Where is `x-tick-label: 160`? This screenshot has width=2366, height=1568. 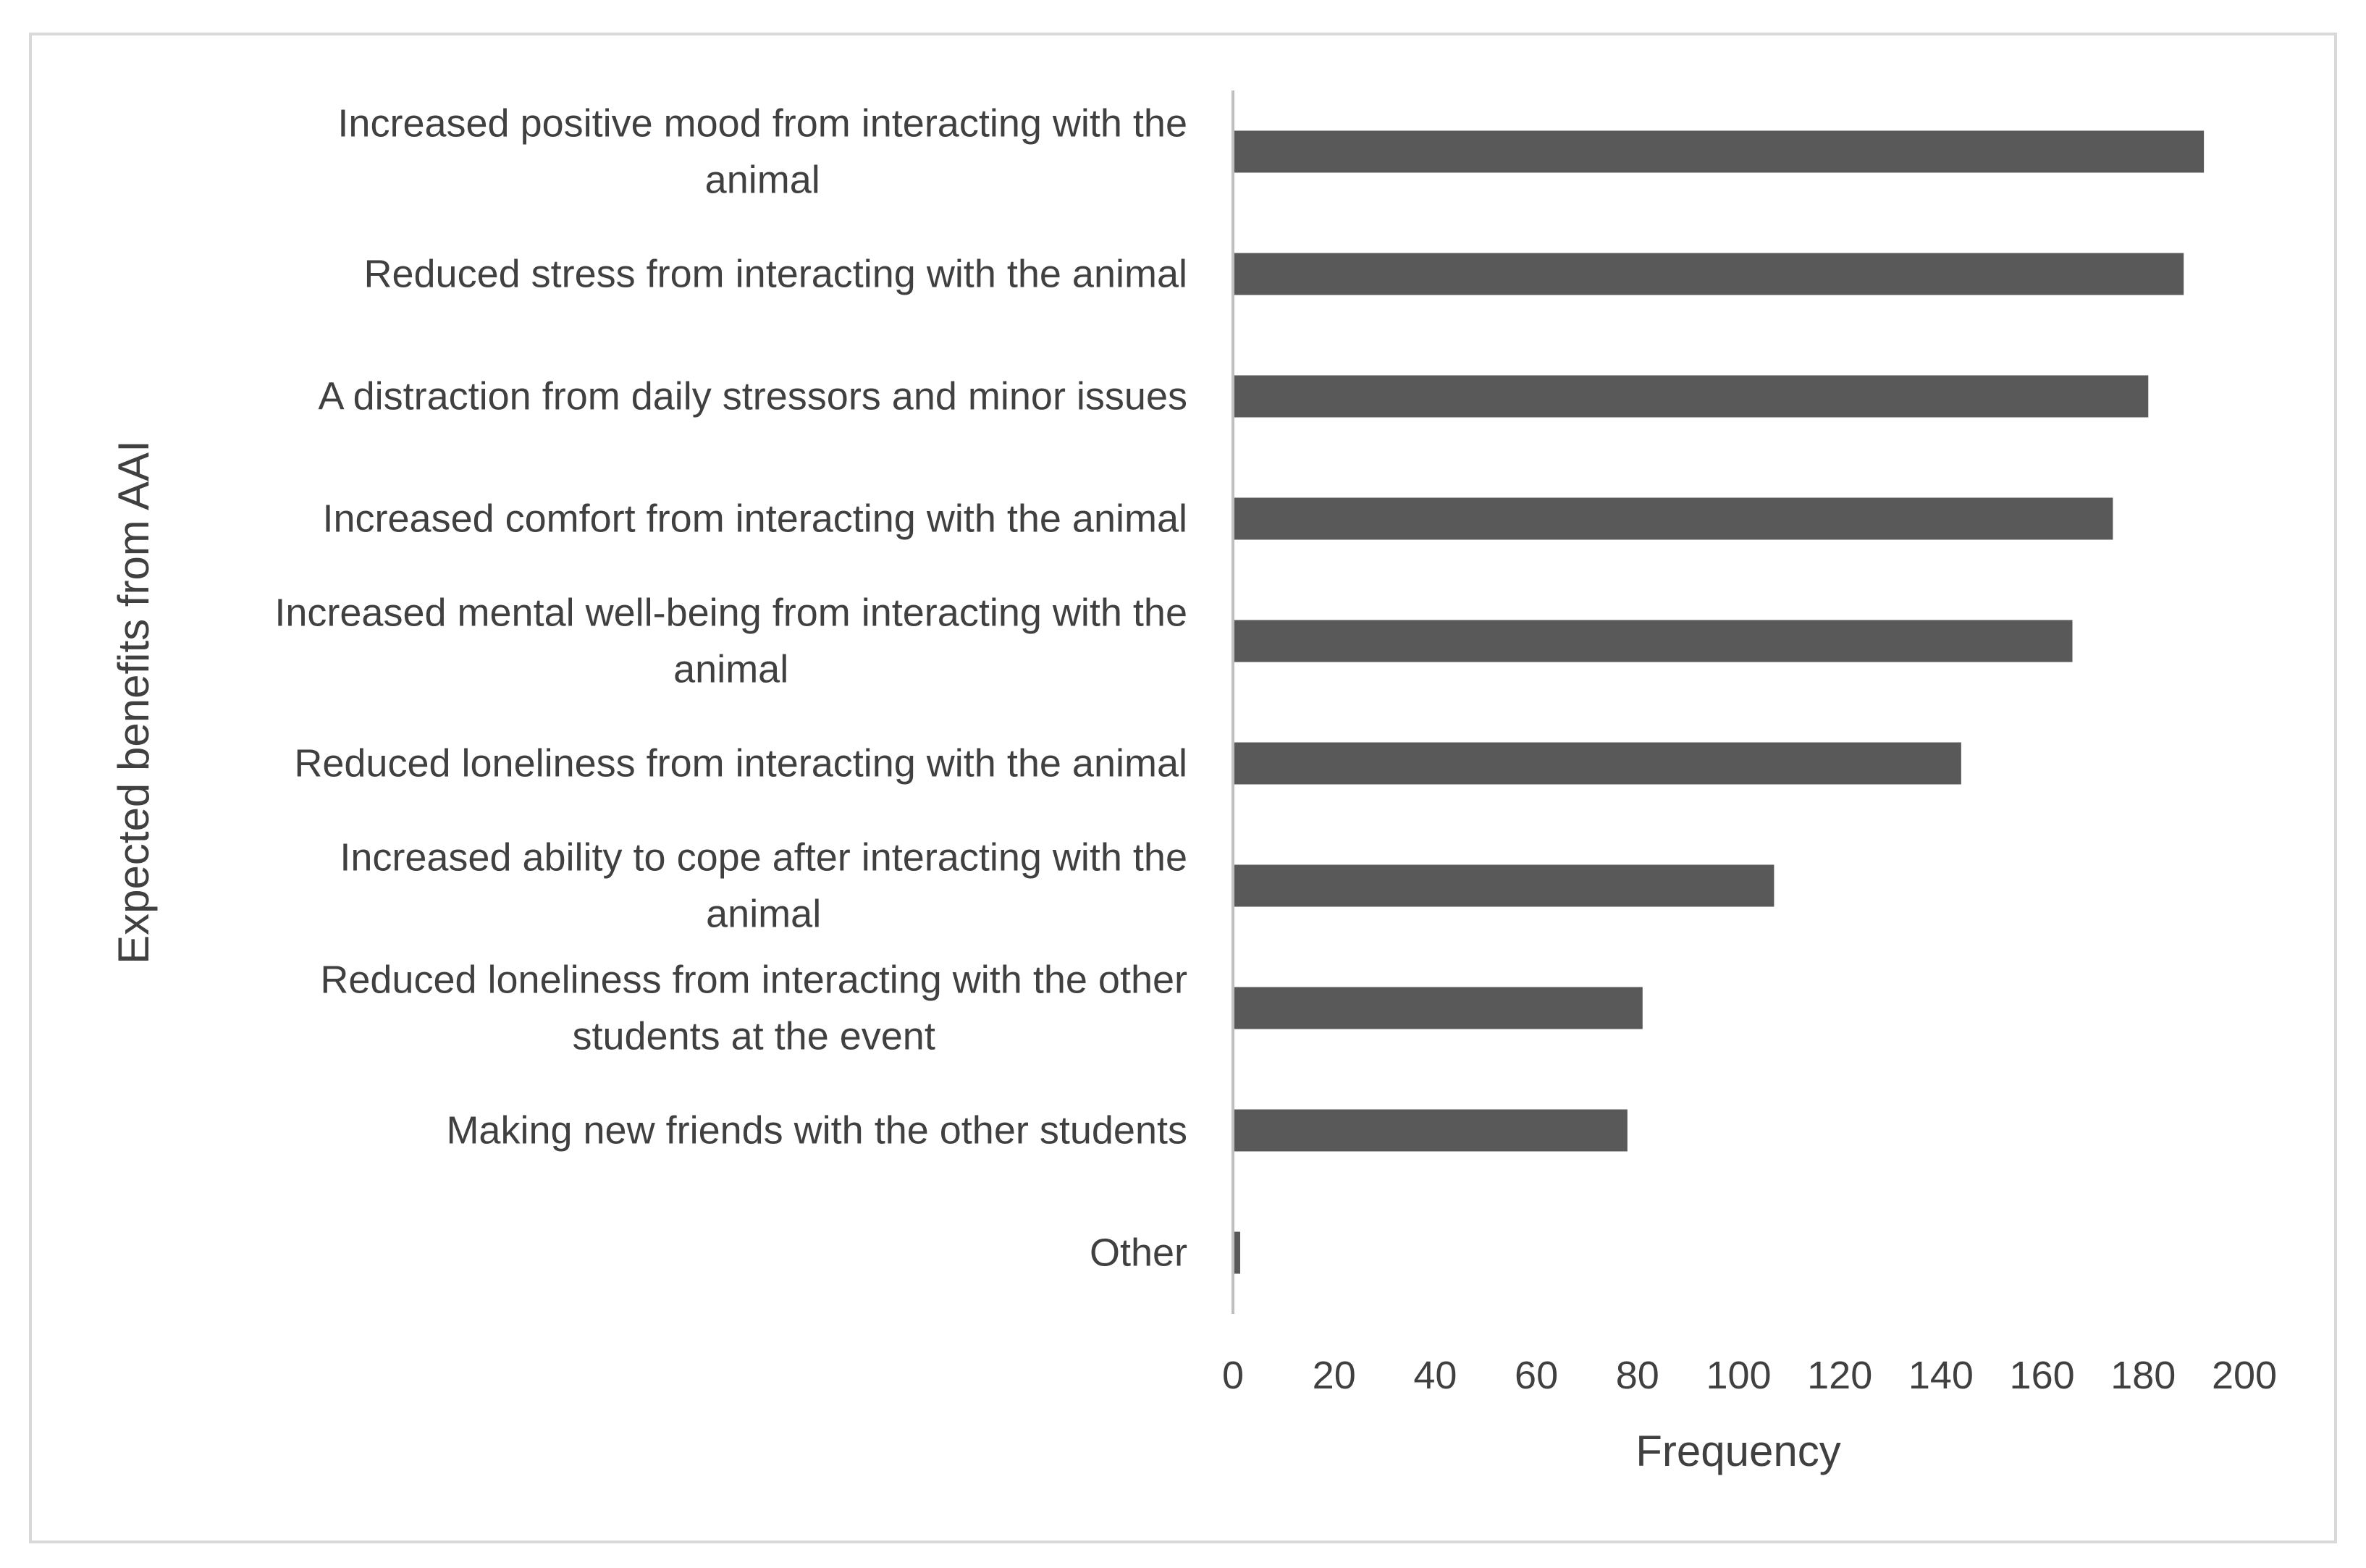
x-tick-label: 160 is located at coordinates (2042, 1375).